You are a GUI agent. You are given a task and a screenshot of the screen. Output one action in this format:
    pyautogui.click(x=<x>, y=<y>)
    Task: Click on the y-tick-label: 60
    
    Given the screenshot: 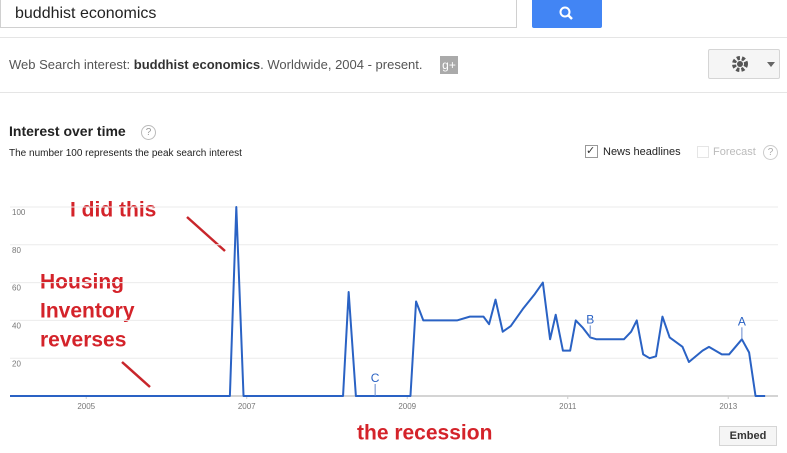 What is the action you would take?
    pyautogui.click(x=16, y=288)
    